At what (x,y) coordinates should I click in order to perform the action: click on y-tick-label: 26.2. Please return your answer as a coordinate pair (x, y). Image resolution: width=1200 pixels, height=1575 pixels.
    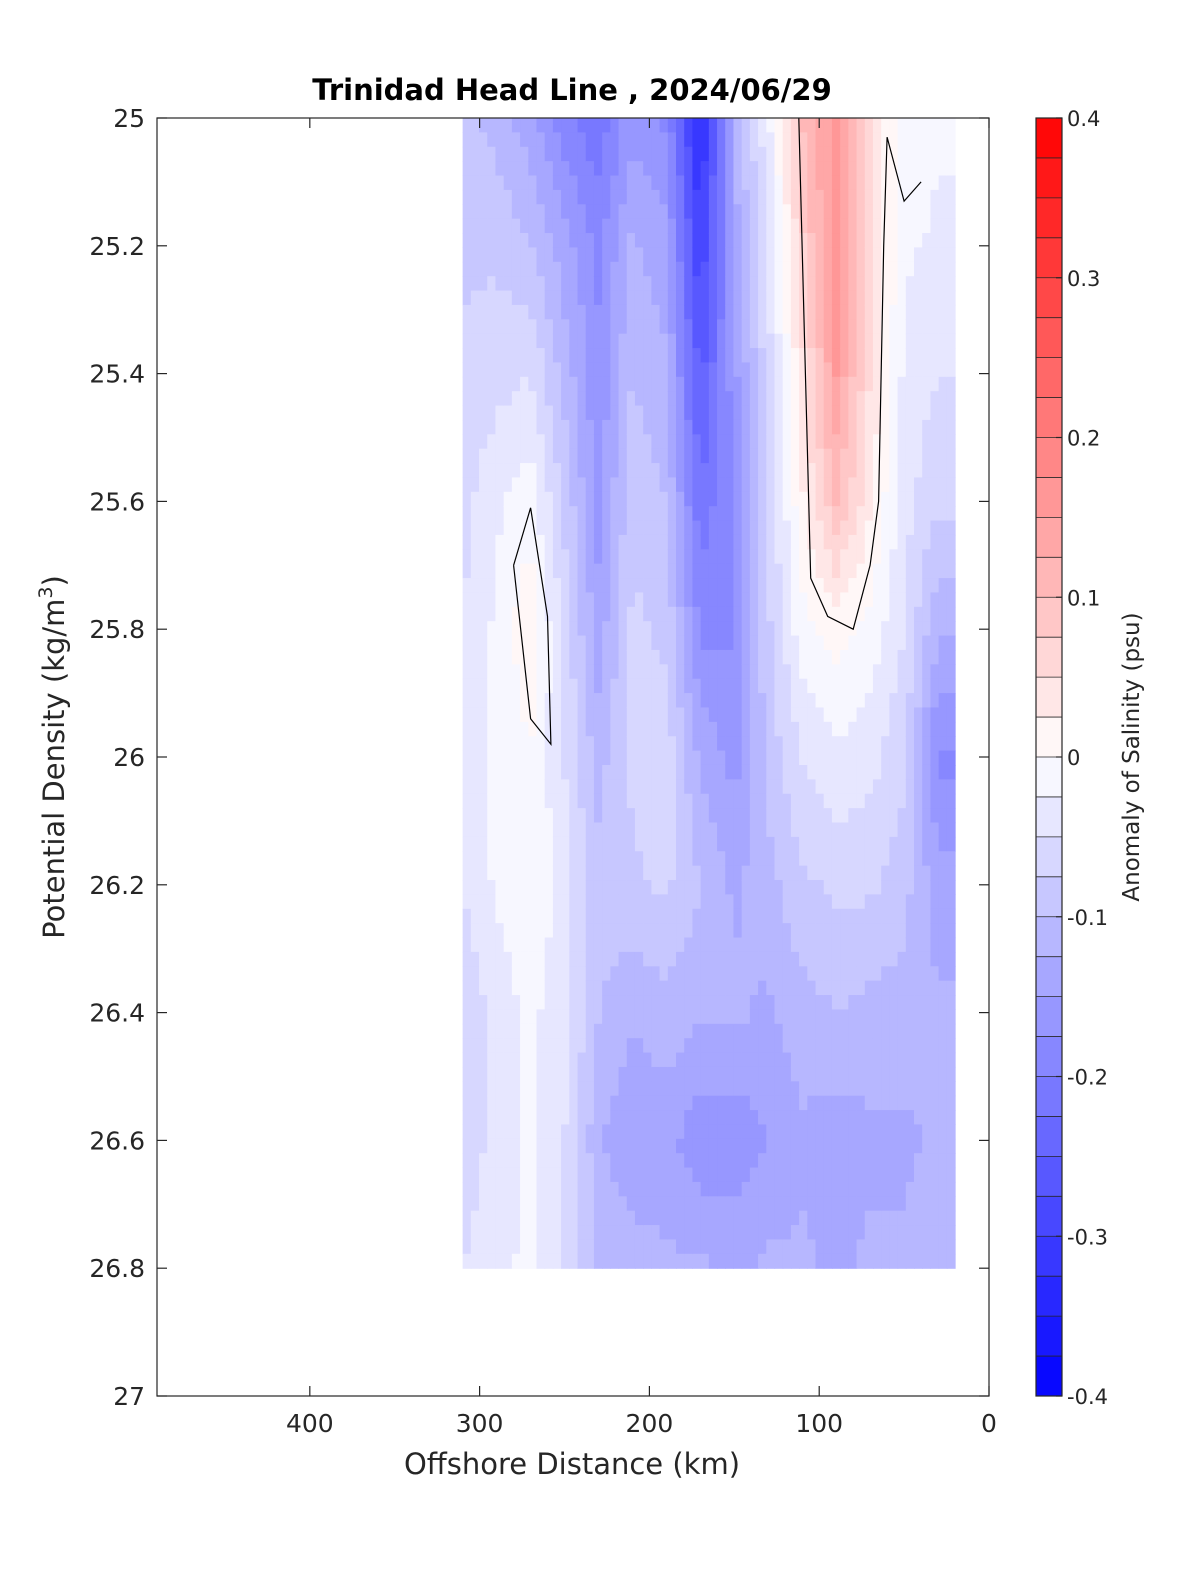
    Looking at the image, I should click on (117, 885).